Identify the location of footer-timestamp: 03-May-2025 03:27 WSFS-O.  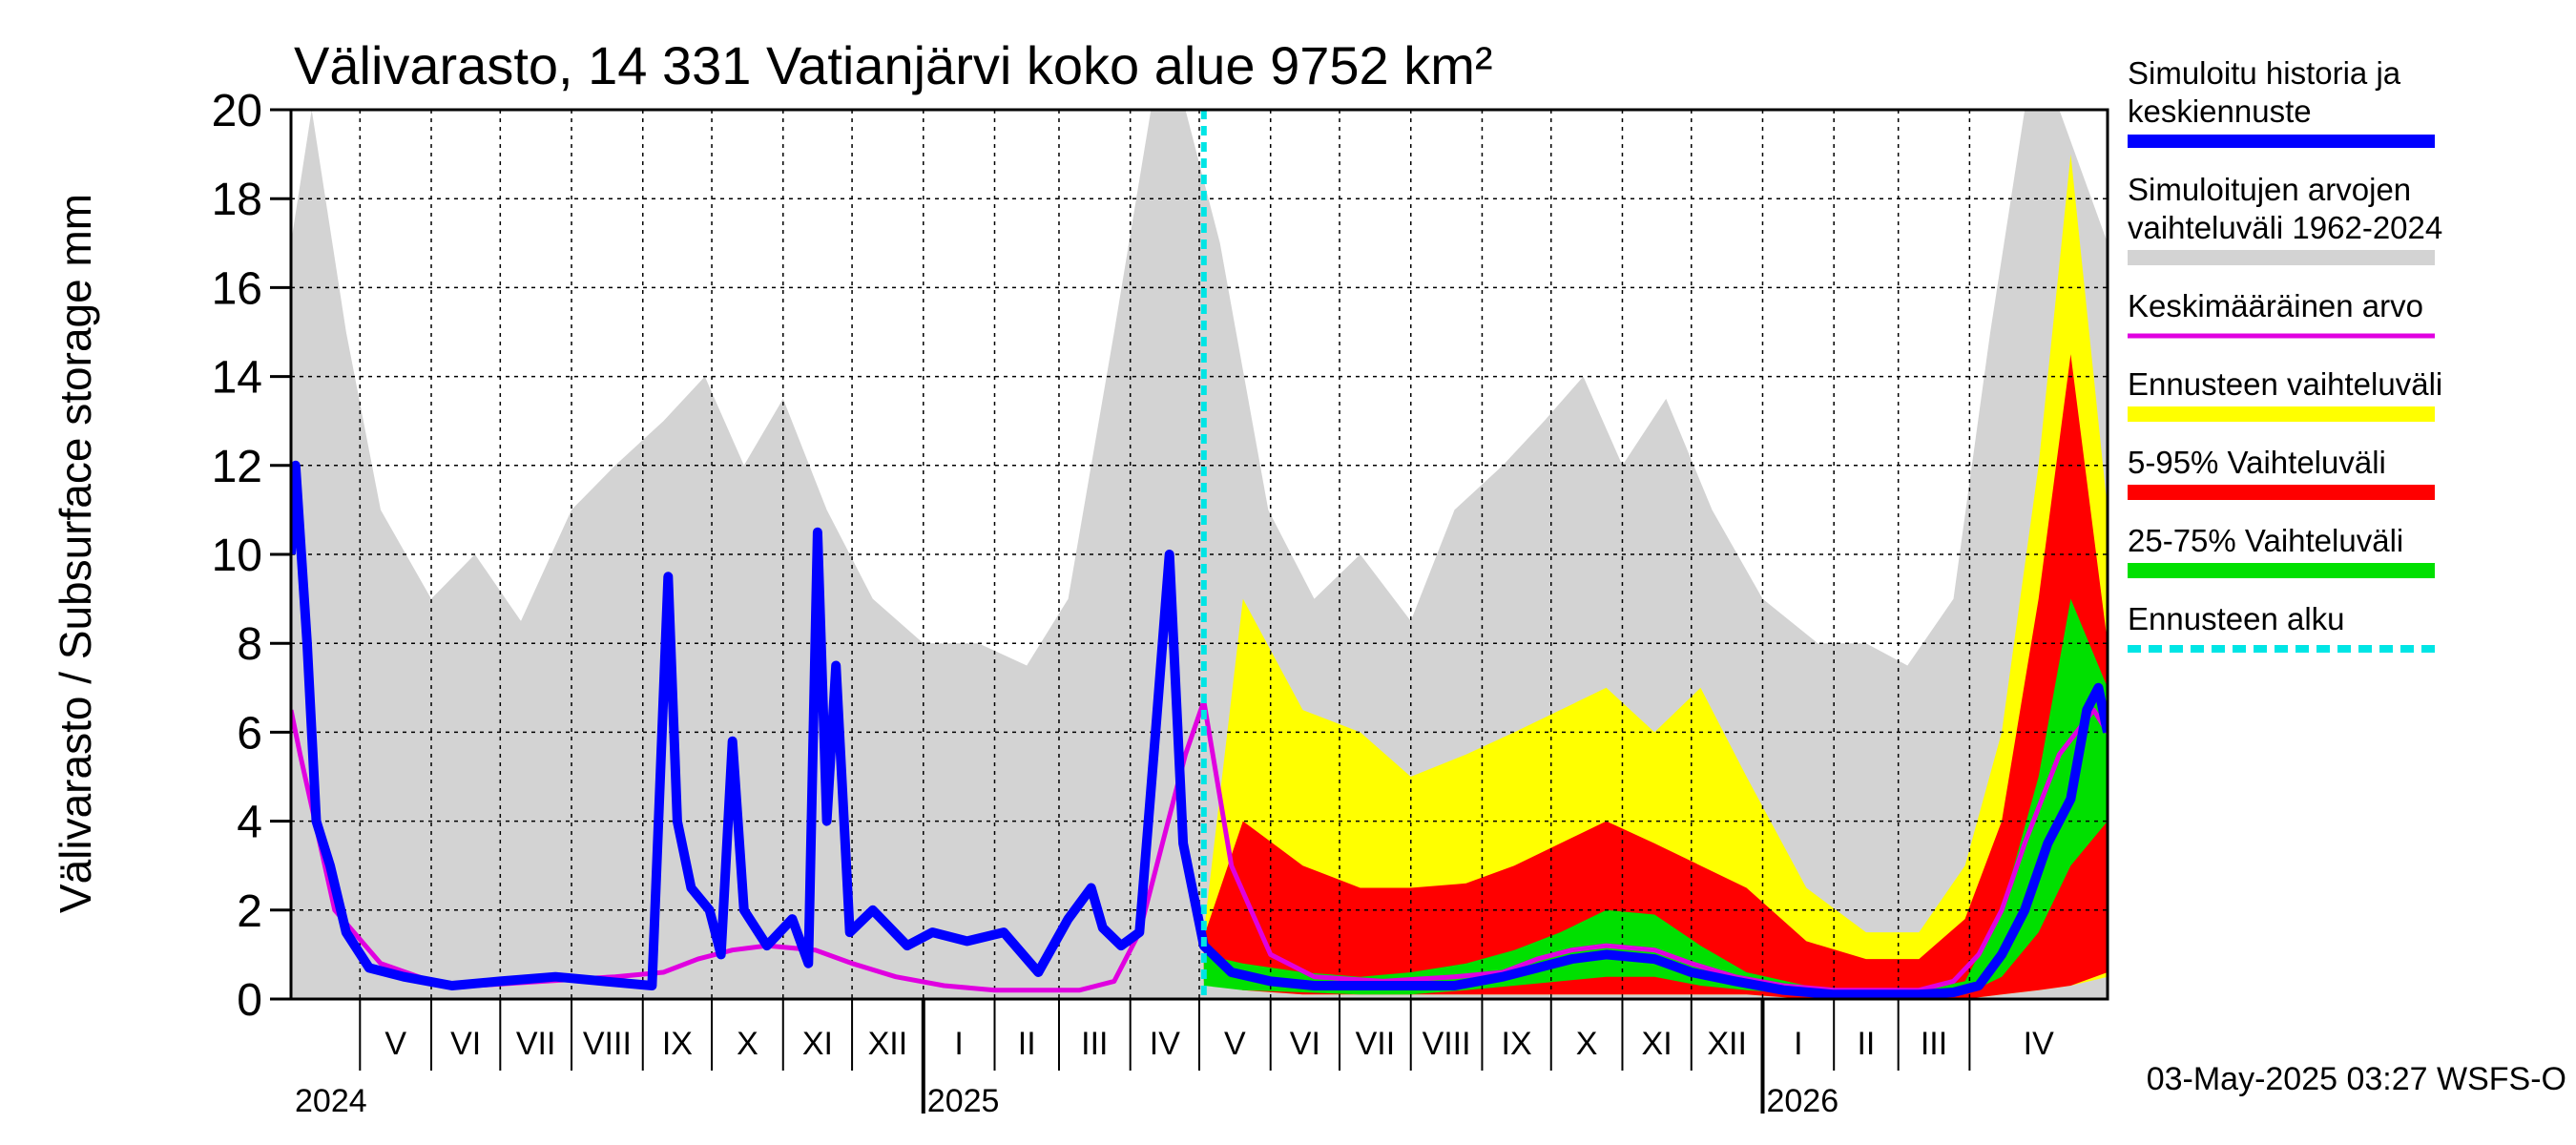
(2356, 1079).